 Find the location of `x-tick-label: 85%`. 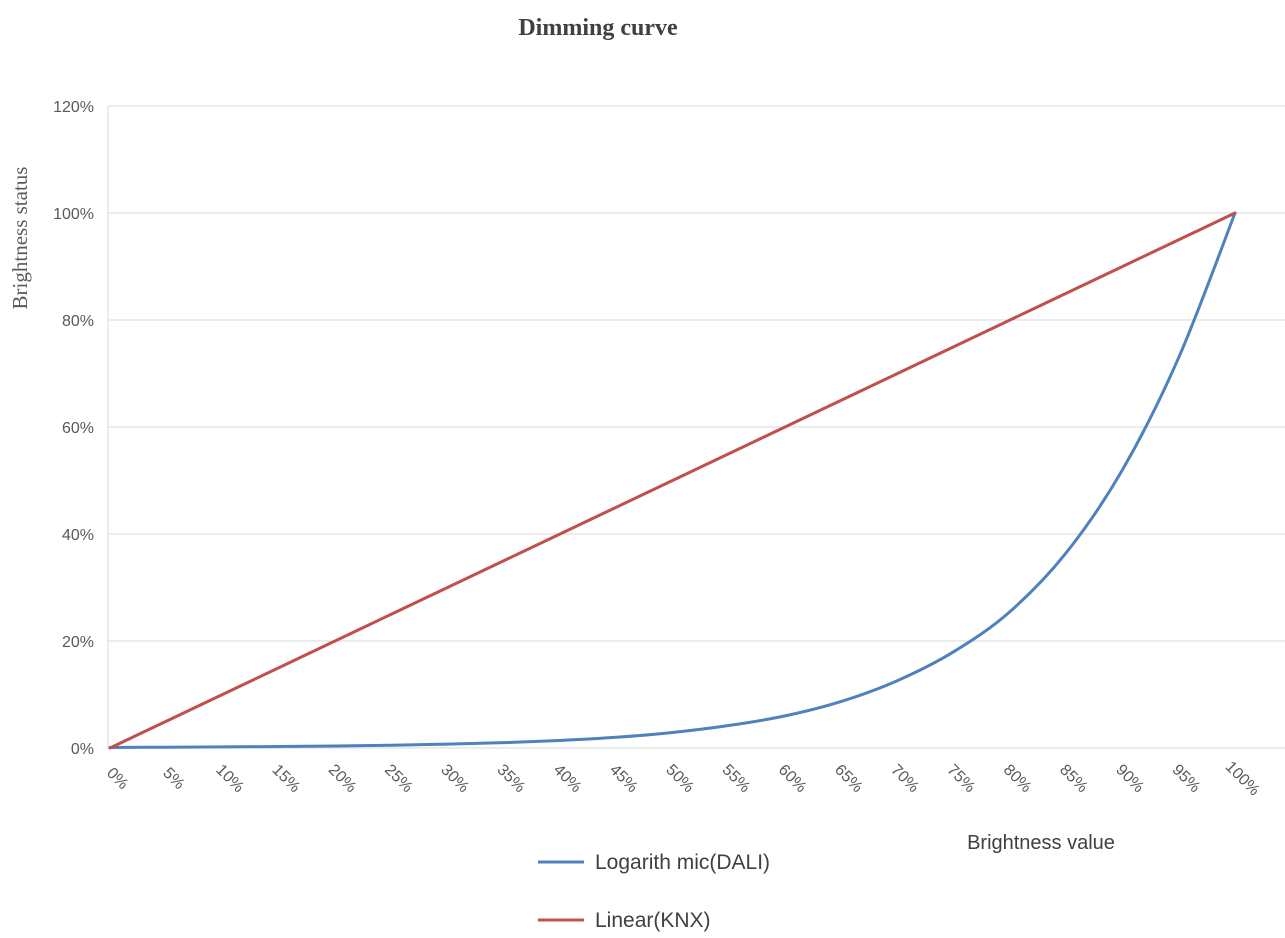

x-tick-label: 85% is located at coordinates (1073, 778).